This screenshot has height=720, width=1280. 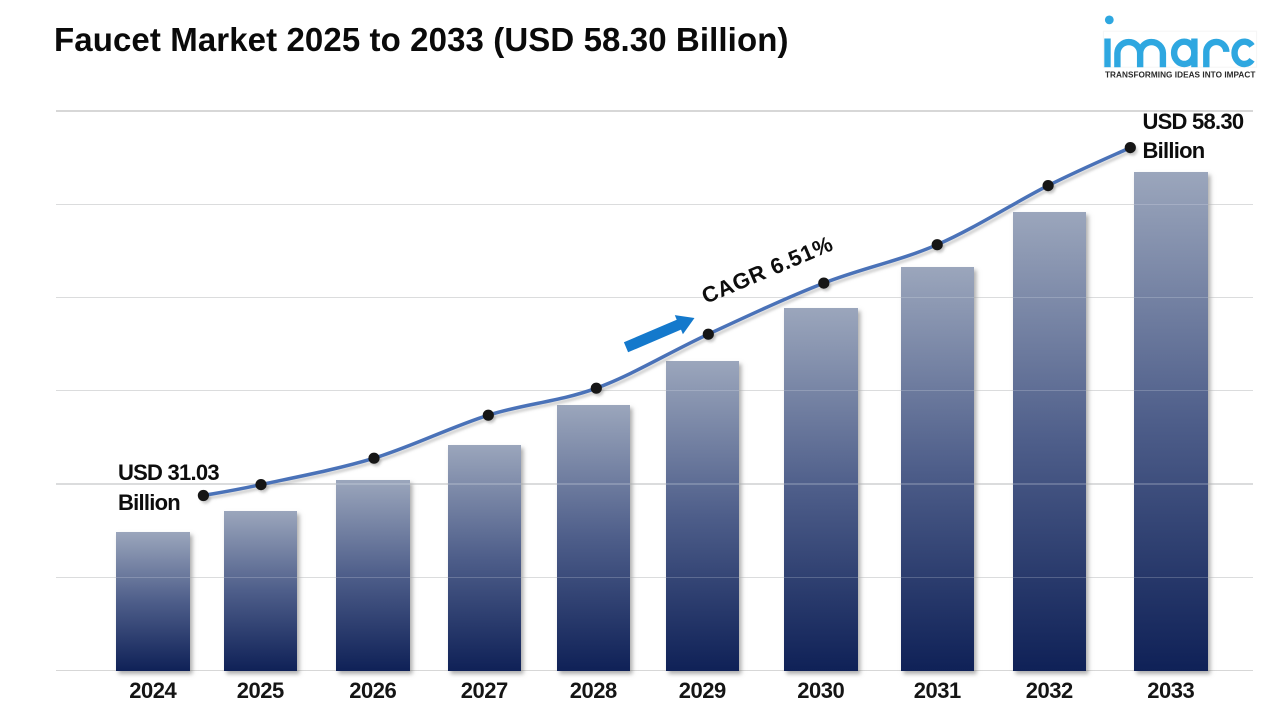 I want to click on svg-text: TRANSFORMING IDEAS INTO IMPACT, so click(x=1180, y=75).